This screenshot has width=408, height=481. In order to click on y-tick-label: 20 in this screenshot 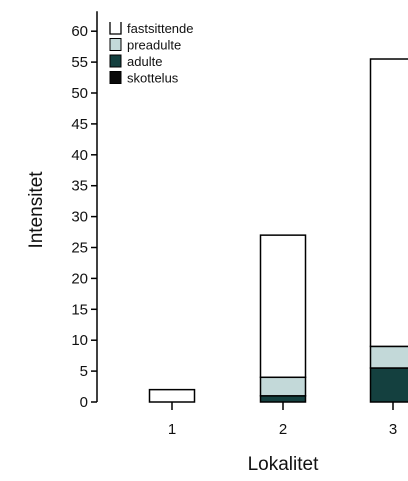, I will do `click(79, 278)`.